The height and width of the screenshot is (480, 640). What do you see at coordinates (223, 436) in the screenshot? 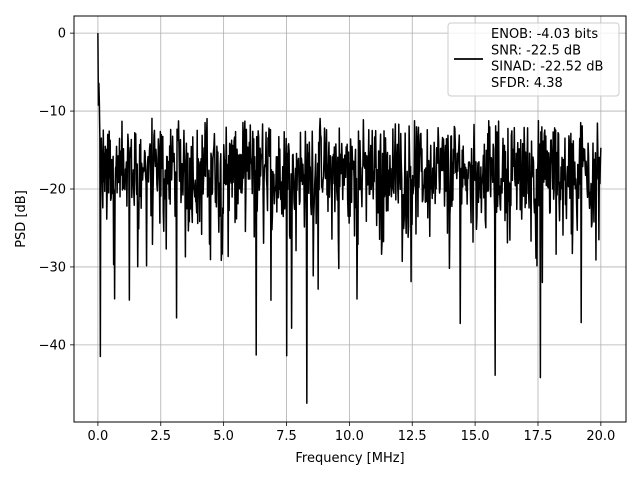
I see `x-tick-label: 5.0` at bounding box center [223, 436].